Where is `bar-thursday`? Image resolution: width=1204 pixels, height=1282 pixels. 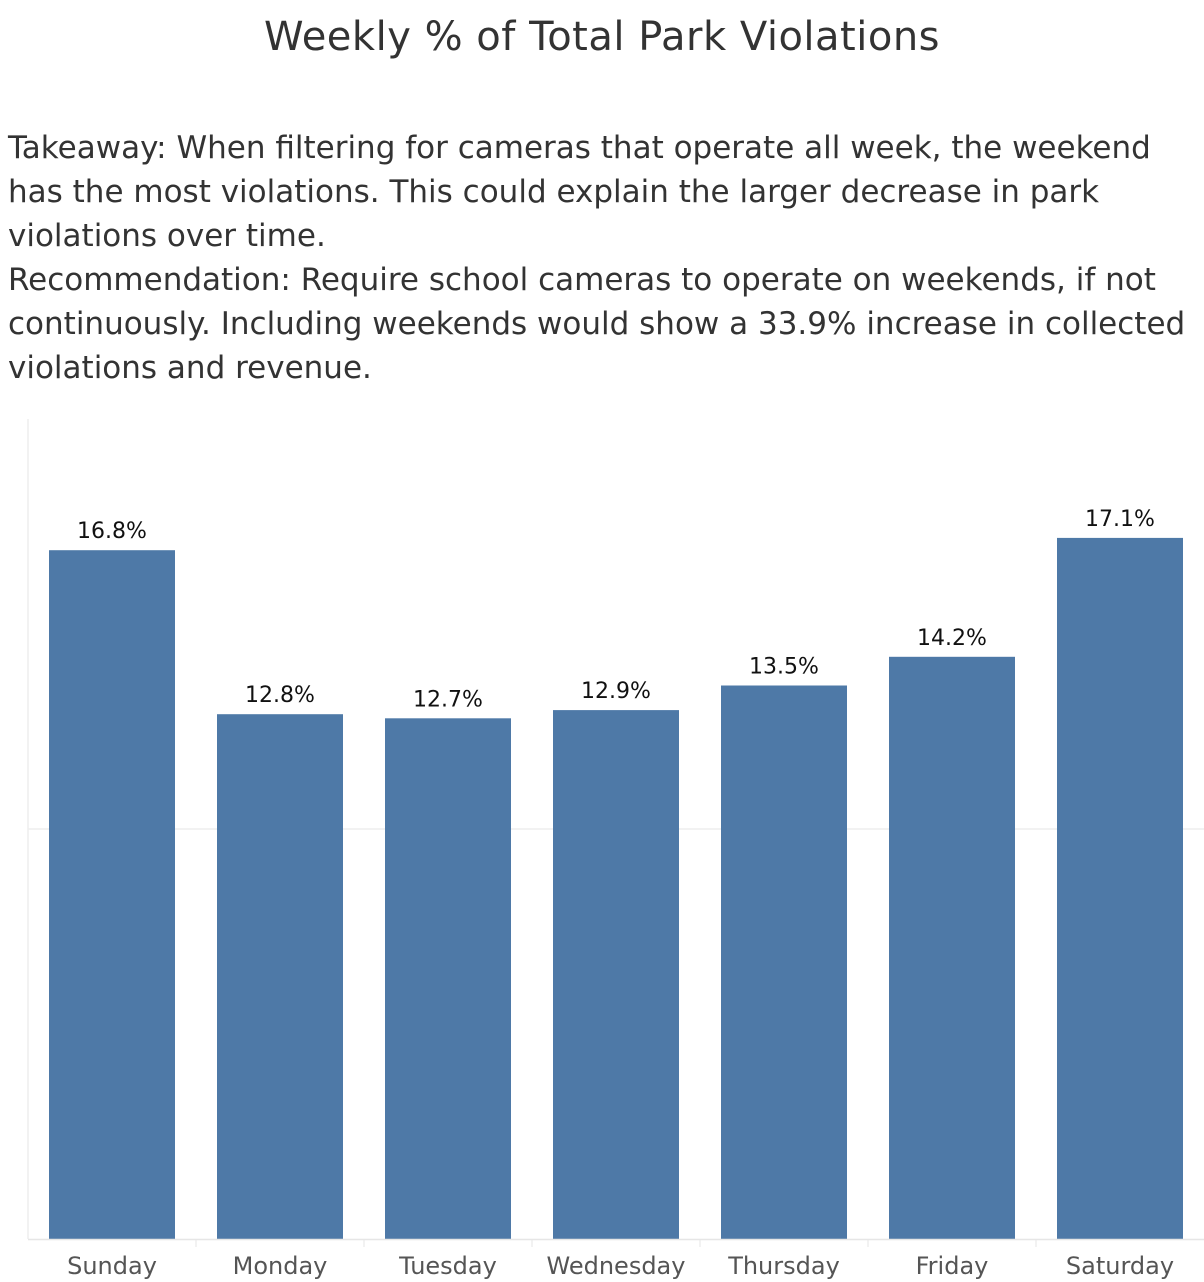
bar-thursday is located at coordinates (784, 962).